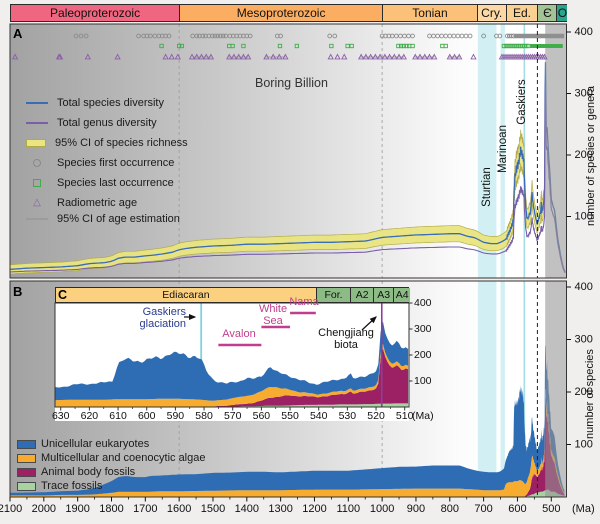  I want to click on ci-age-line-marker, so click(37, 219).